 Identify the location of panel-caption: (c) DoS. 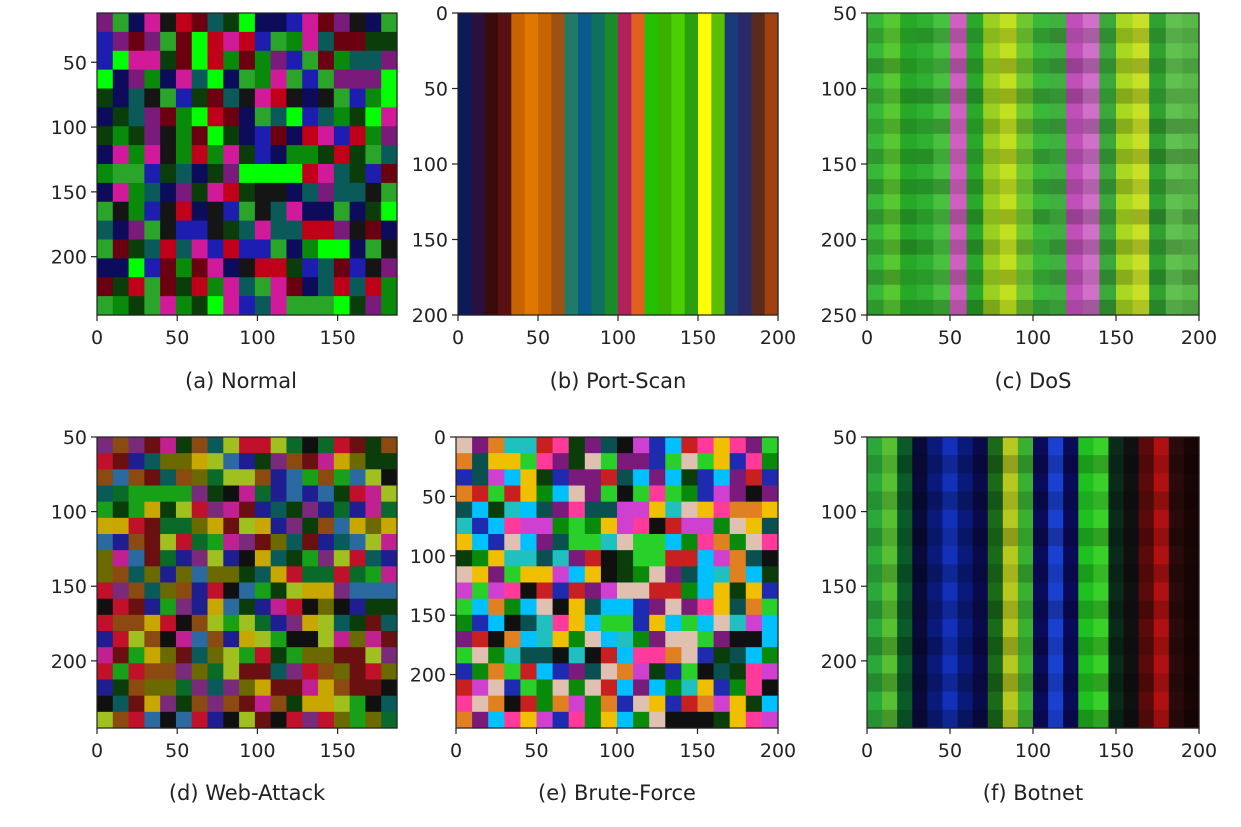
(1033, 381).